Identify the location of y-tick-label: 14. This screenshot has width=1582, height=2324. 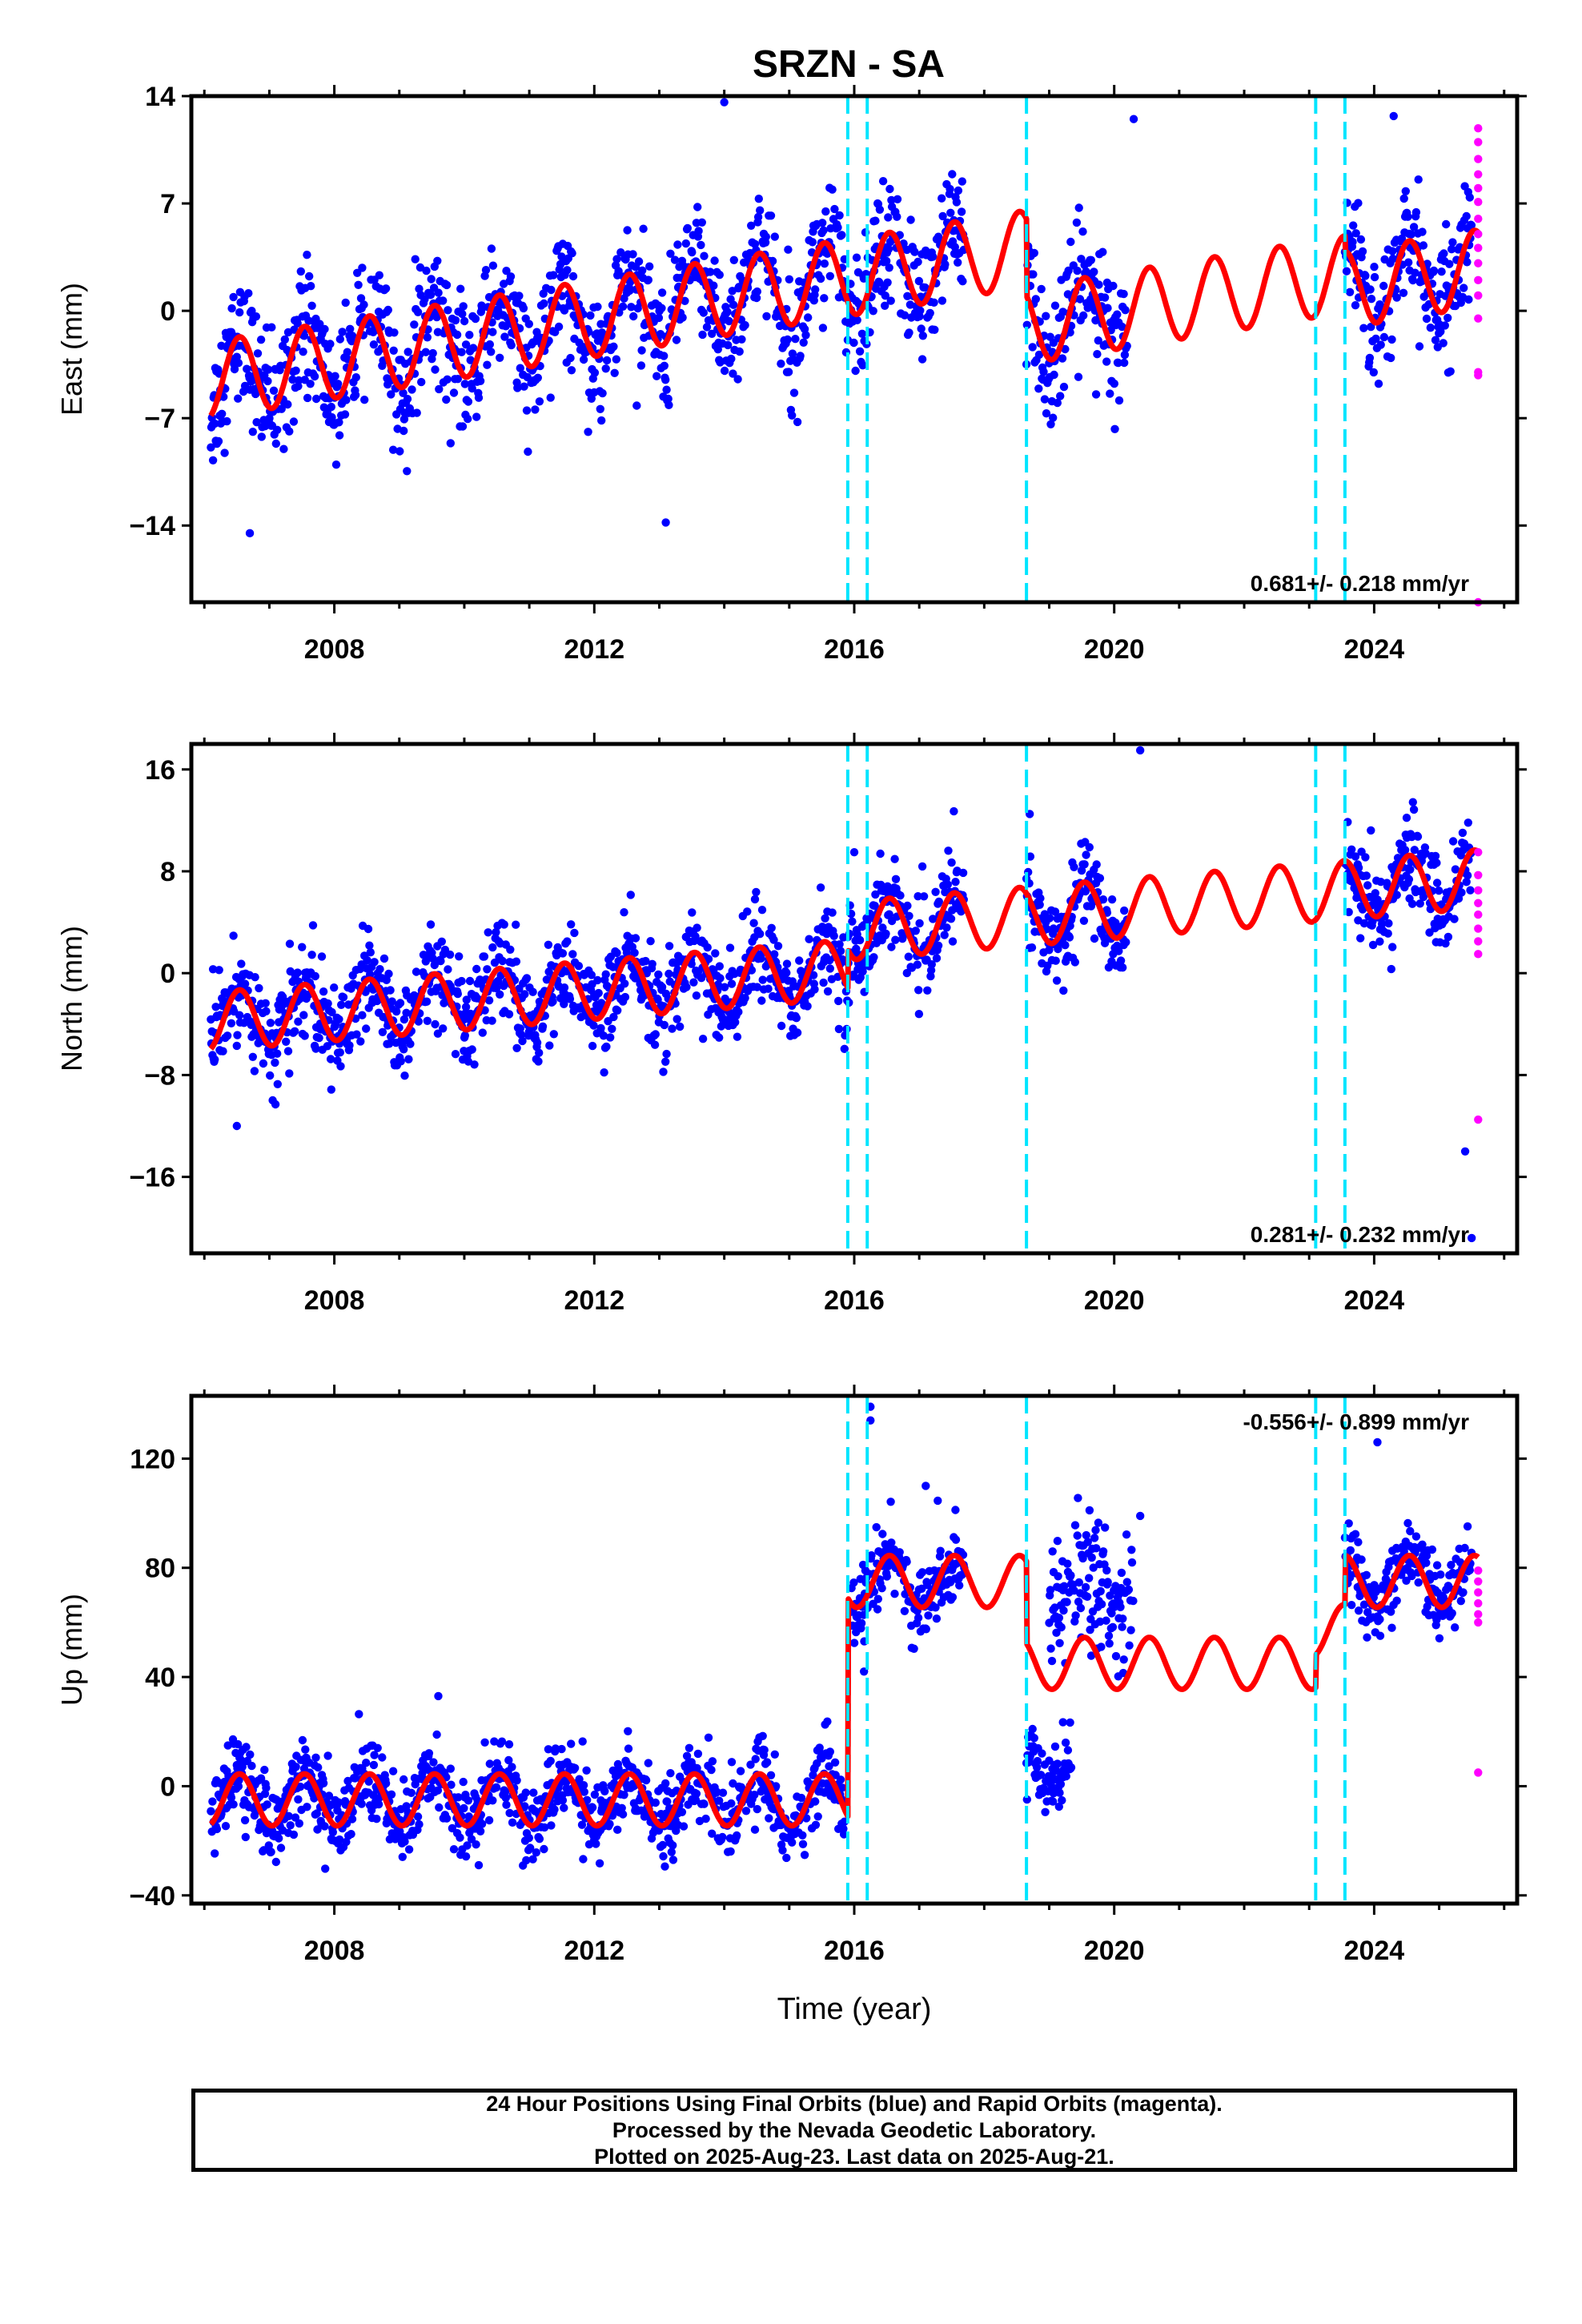
(160, 97).